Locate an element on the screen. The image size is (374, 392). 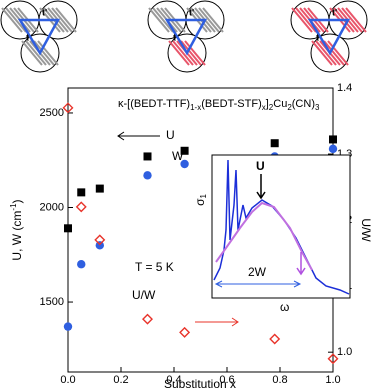
text-part: σ is located at coordinates (200, 202).